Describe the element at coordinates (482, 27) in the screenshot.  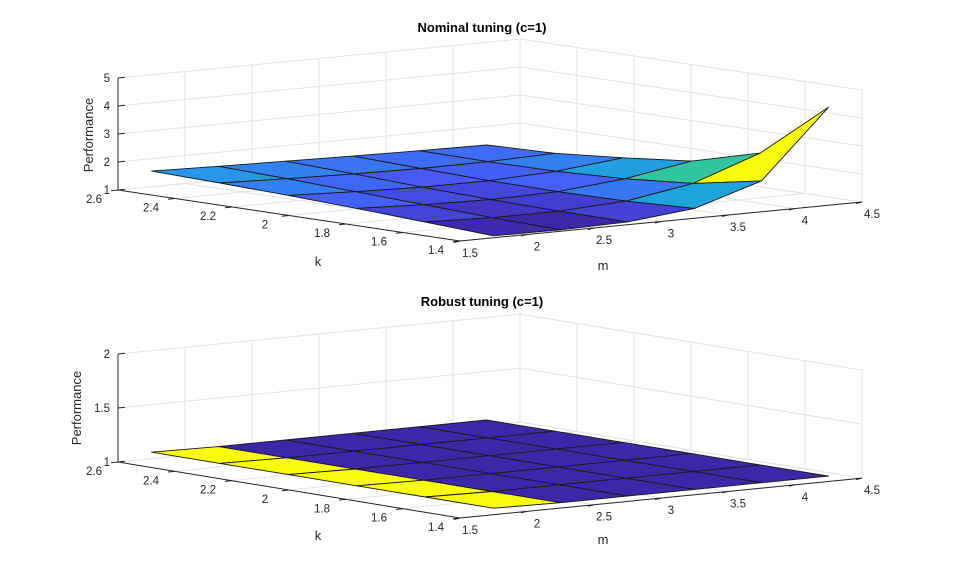
I see `chart-title: Nominal tuning (c=1)` at that location.